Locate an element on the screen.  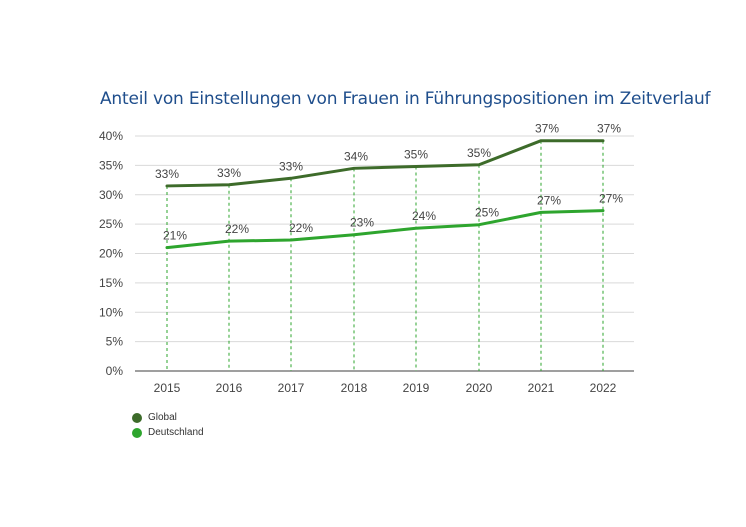
y-tick-label: 20% is located at coordinates (111, 254).